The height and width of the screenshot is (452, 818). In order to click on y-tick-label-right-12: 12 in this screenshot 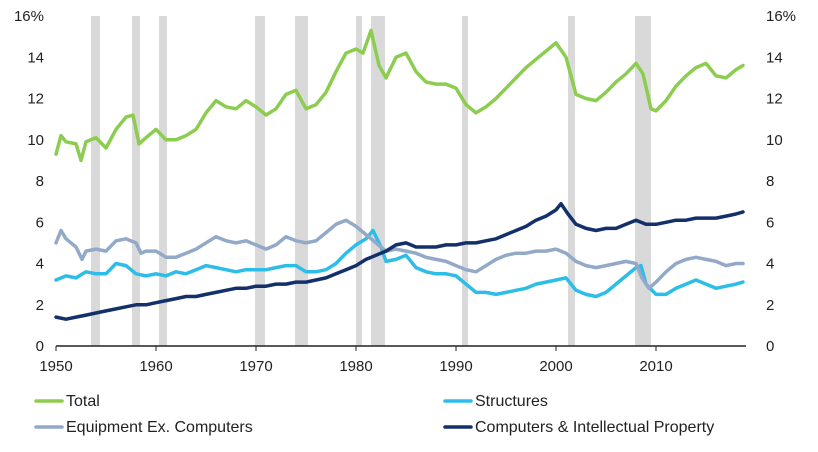, I will do `click(774, 99)`.